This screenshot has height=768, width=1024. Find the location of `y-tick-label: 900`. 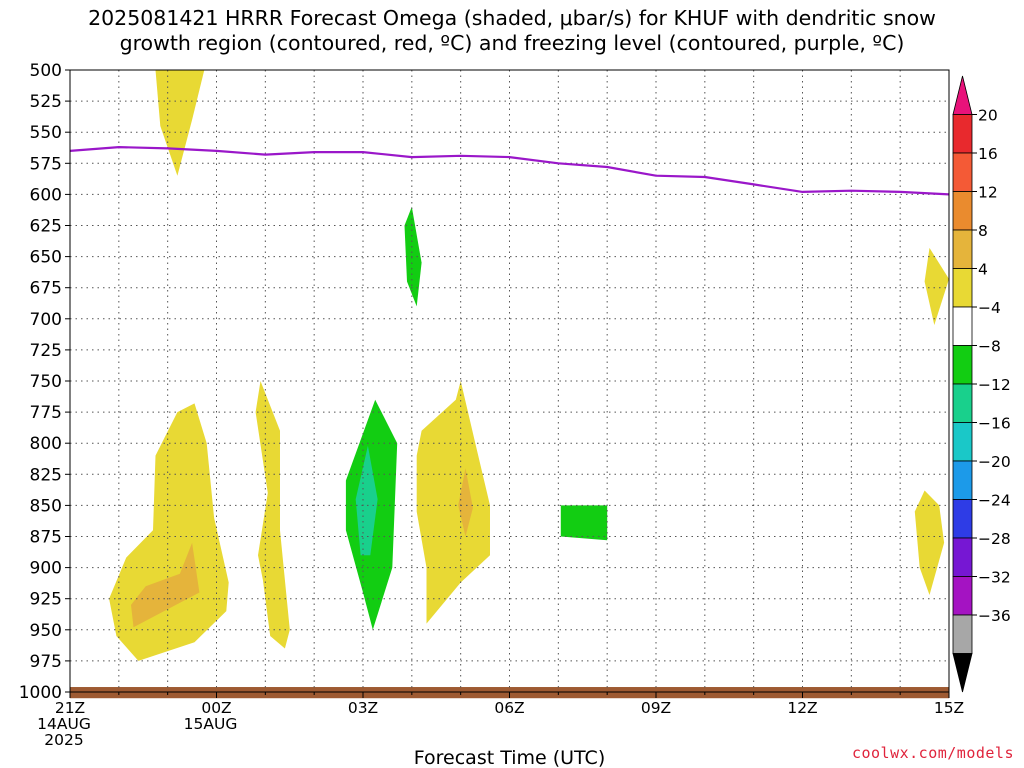

y-tick-label: 900 is located at coordinates (46, 569).